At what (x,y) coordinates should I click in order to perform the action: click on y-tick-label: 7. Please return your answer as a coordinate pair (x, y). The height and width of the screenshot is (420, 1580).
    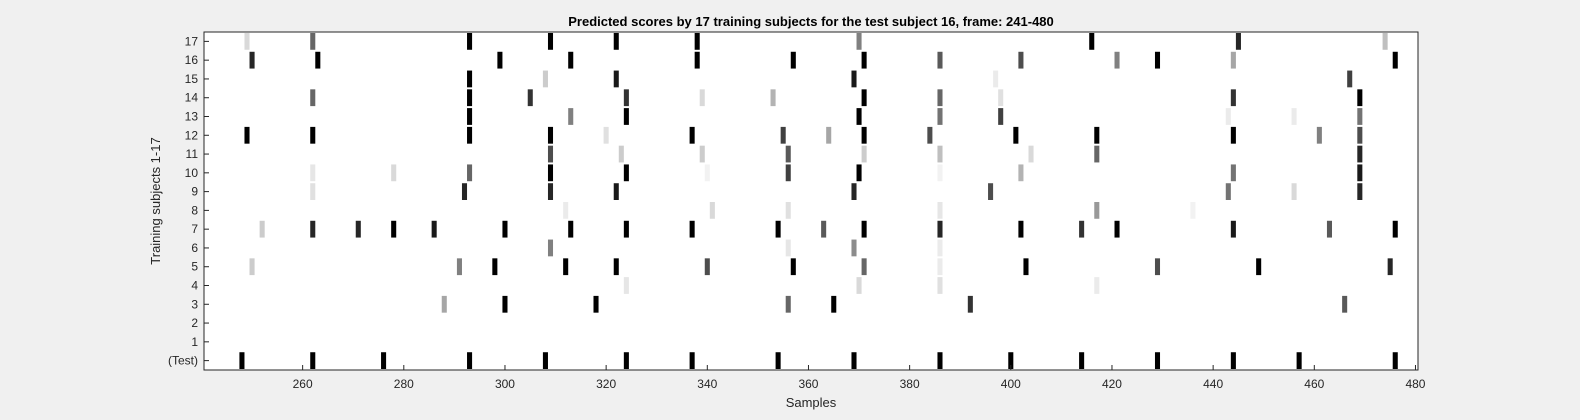
    Looking at the image, I should click on (194, 229).